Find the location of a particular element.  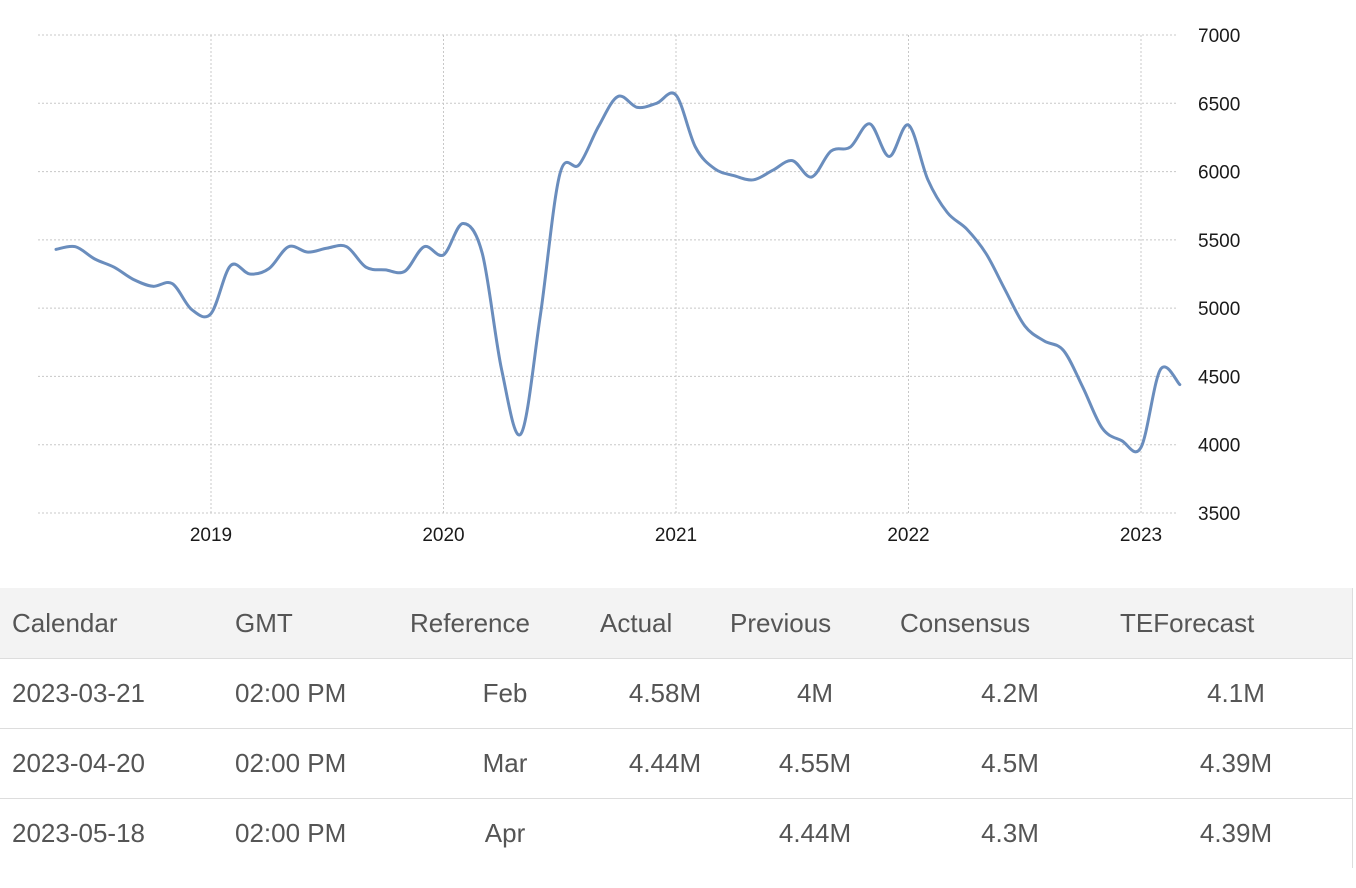

cell-reference: Mar is located at coordinates (505, 763).